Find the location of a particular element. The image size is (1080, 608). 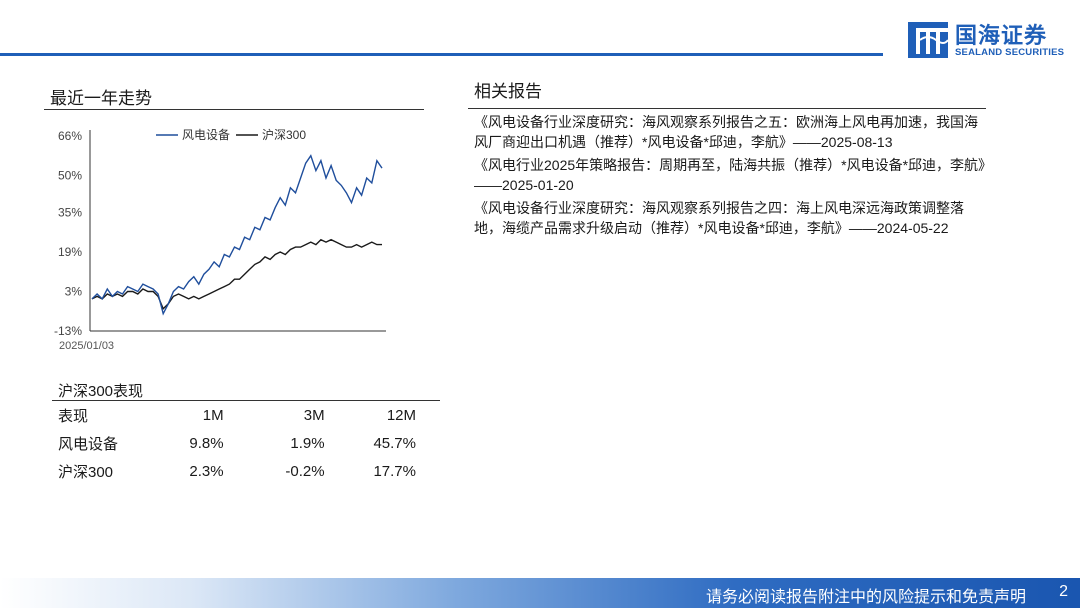

footer-bar: 请务必阅读报告附注中的风险提示和免责声明 2 is located at coordinates (540, 593).